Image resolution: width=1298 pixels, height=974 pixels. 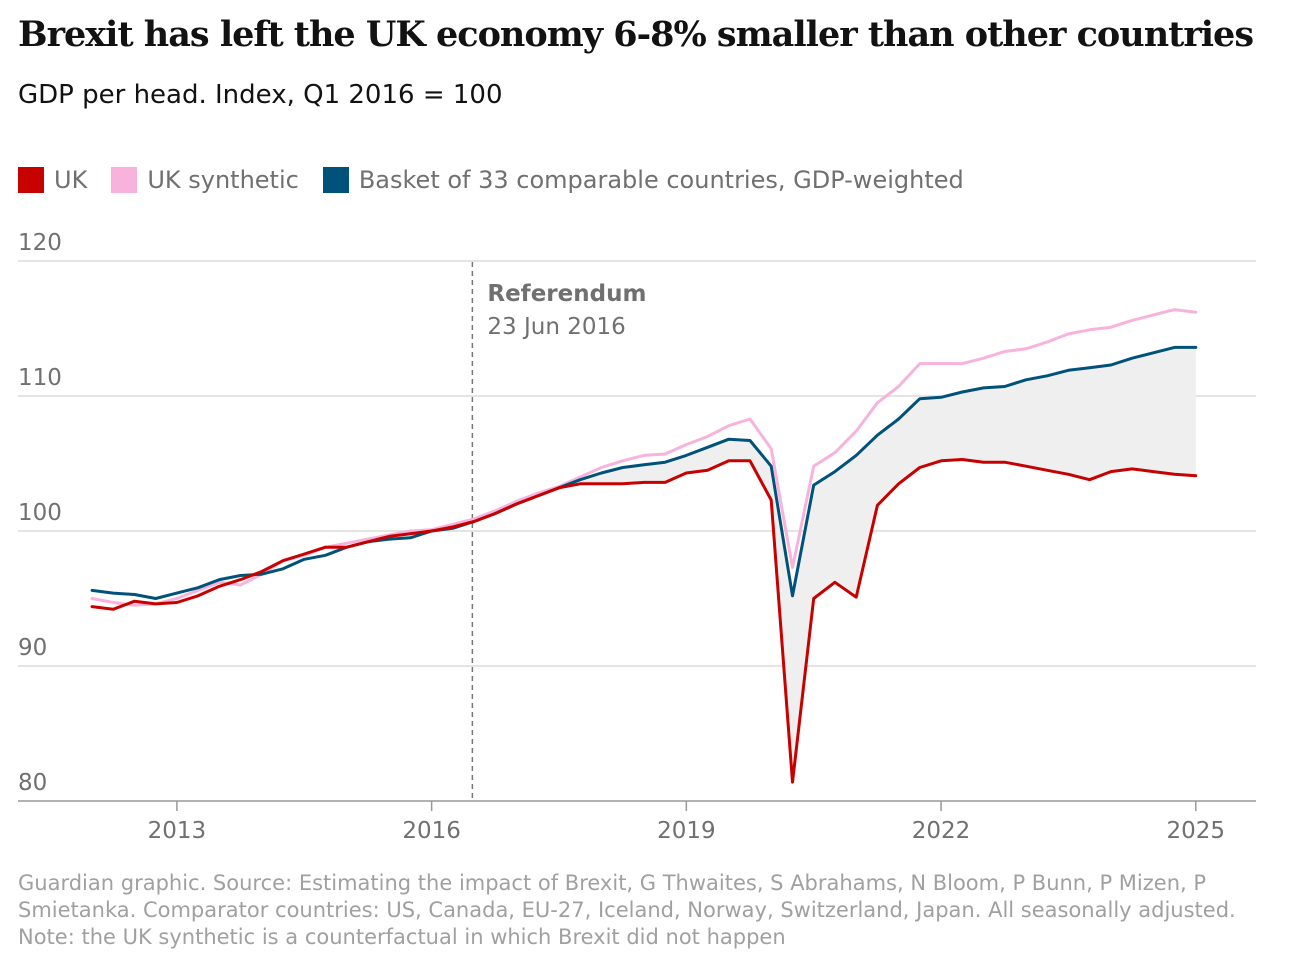 What do you see at coordinates (335, 180) in the screenshot?
I see `legend-swatch-basket` at bounding box center [335, 180].